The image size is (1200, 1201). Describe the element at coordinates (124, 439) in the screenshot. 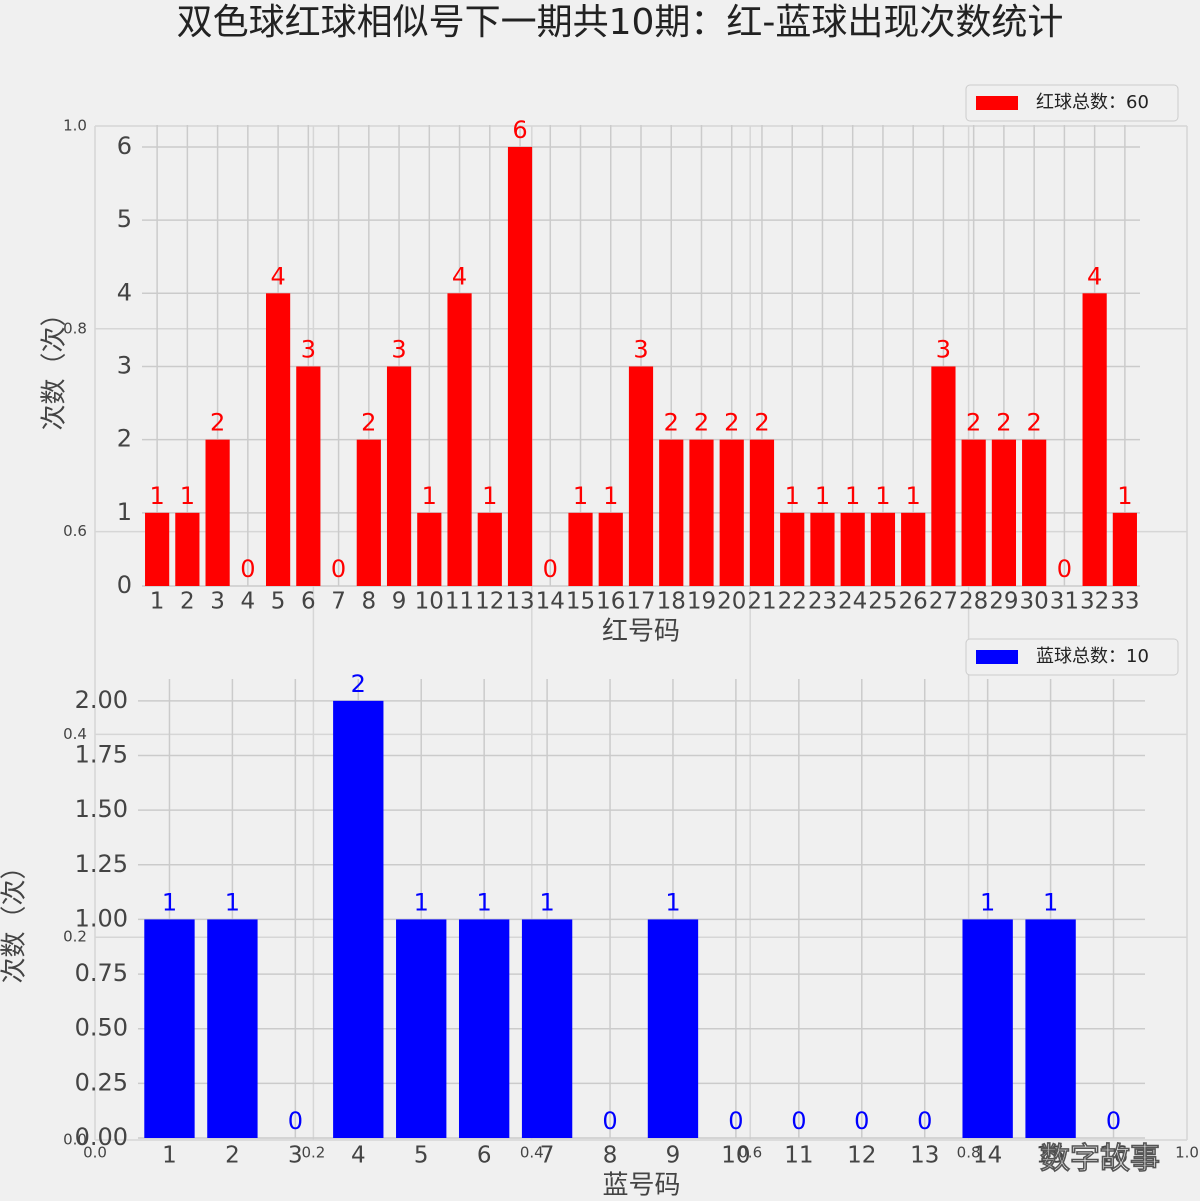

I see `y-tick-label: 2` at that location.